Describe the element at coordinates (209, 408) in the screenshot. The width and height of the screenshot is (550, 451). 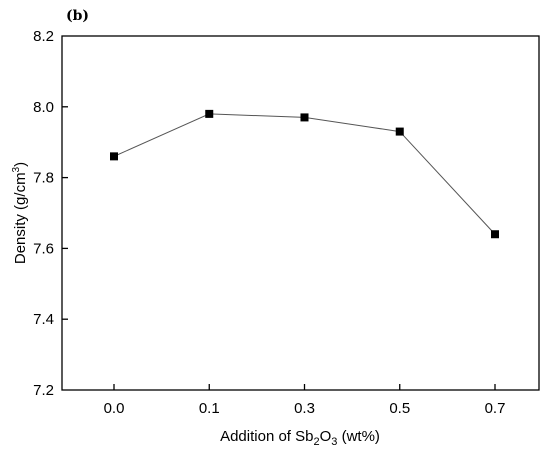
I see `x-tick-label: 0.1` at that location.